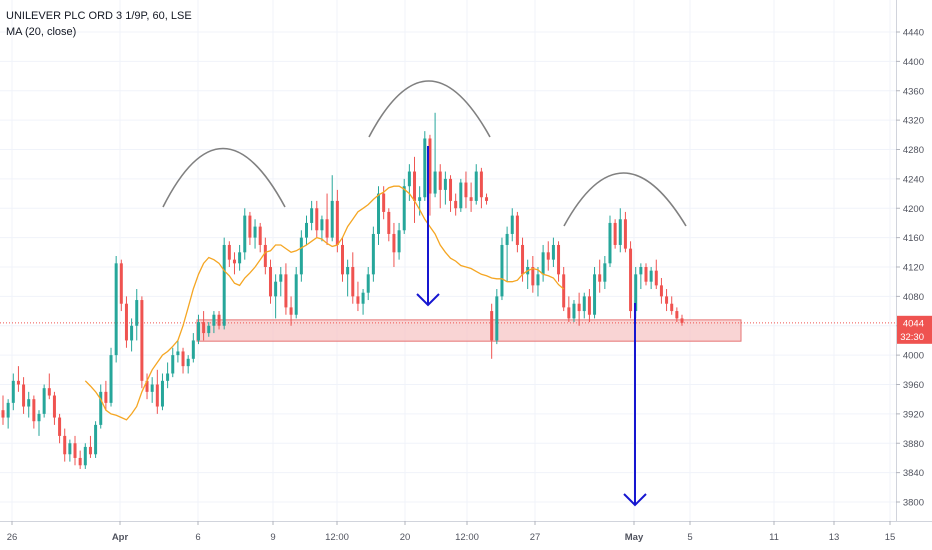 This screenshot has height=550, width=932. Describe the element at coordinates (914, 329) in the screenshot. I see `price-badge: 4044 32:30` at that location.